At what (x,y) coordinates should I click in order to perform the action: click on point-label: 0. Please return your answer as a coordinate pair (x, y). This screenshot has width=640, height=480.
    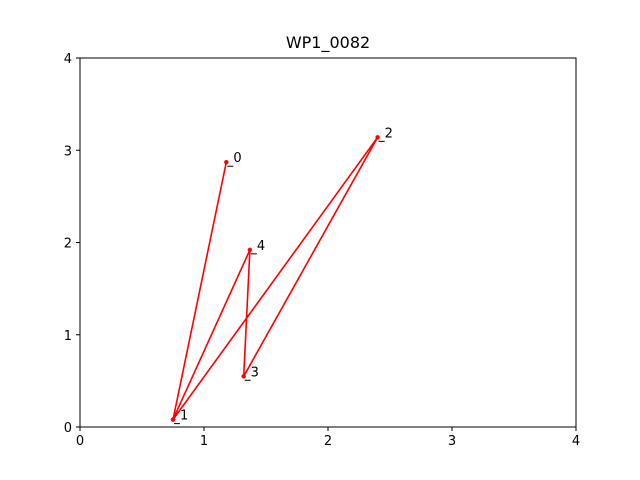
    Looking at the image, I should click on (237, 158).